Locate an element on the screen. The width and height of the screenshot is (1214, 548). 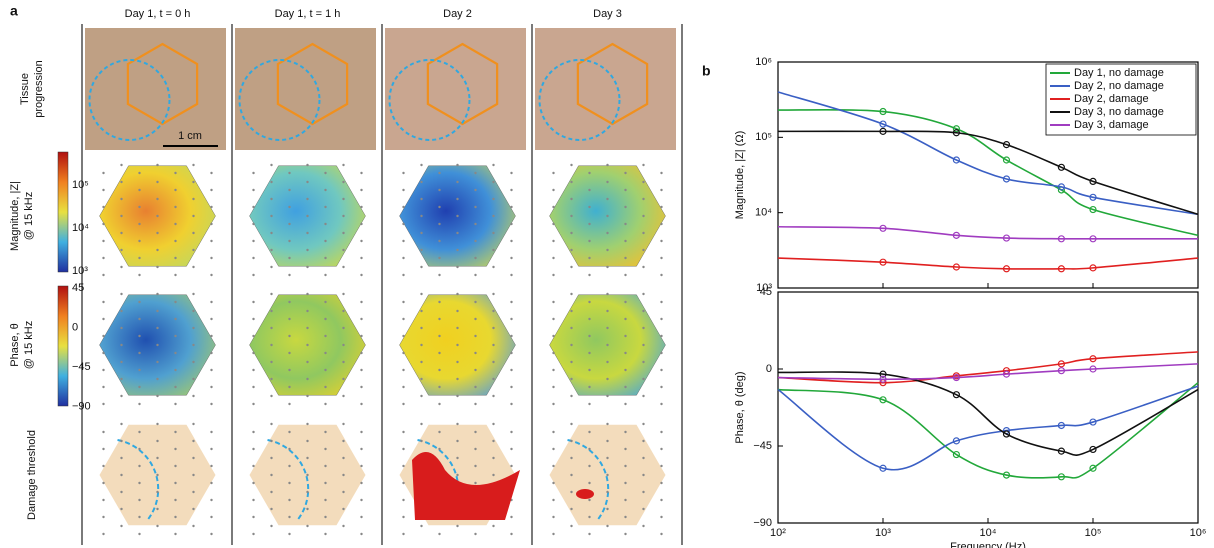
x-axis-label: Frequency (Hz) is located at coordinates (988, 544).